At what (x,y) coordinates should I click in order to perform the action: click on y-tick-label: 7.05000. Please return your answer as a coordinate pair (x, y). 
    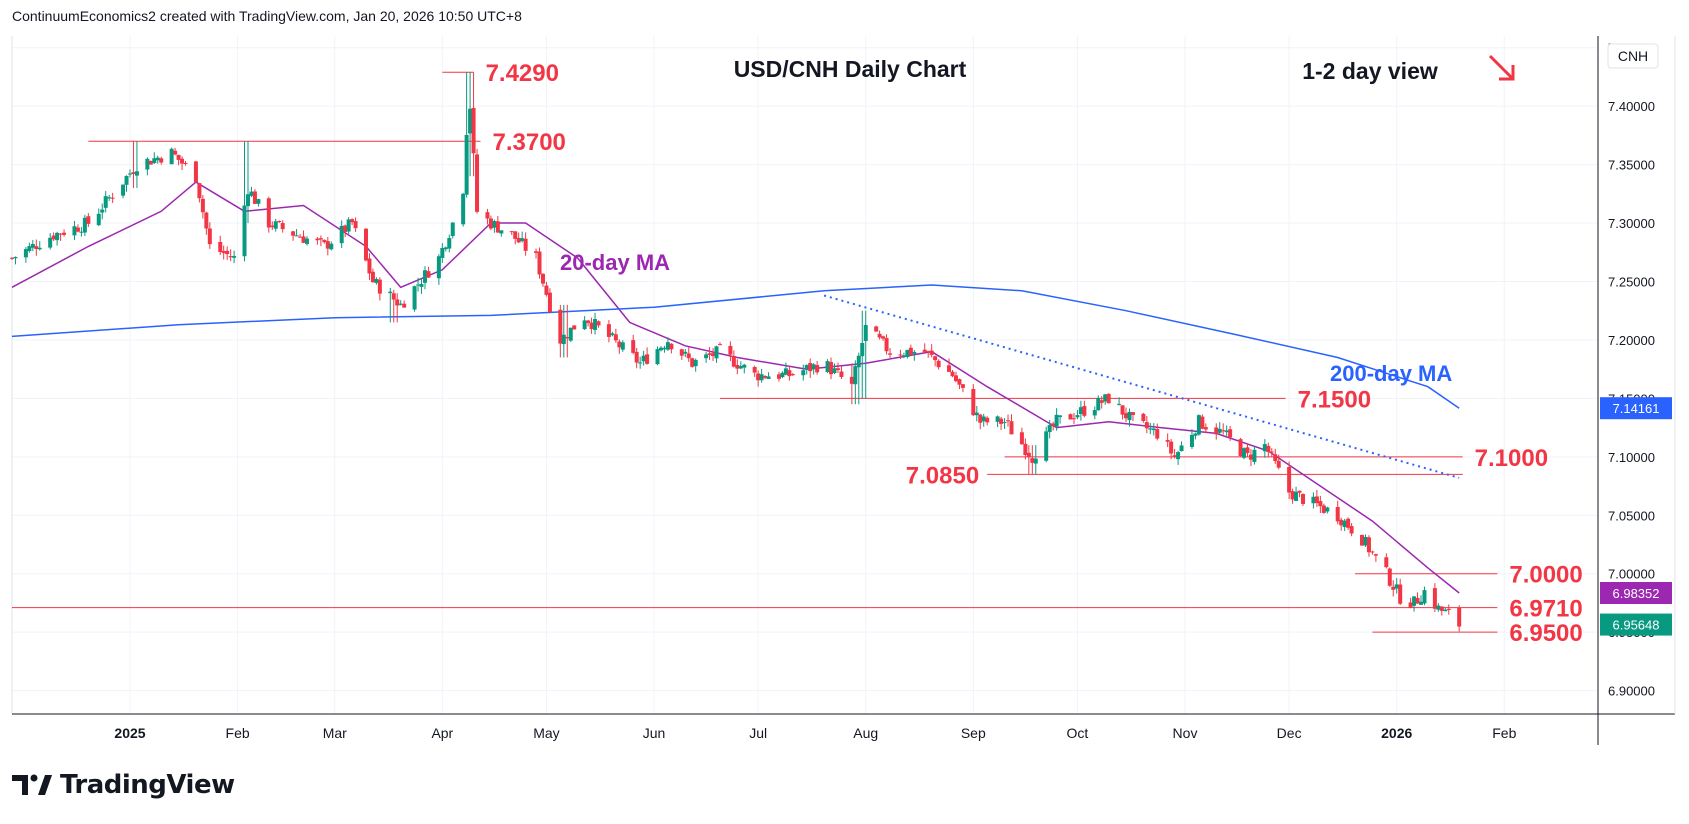
    Looking at the image, I should click on (1631, 515).